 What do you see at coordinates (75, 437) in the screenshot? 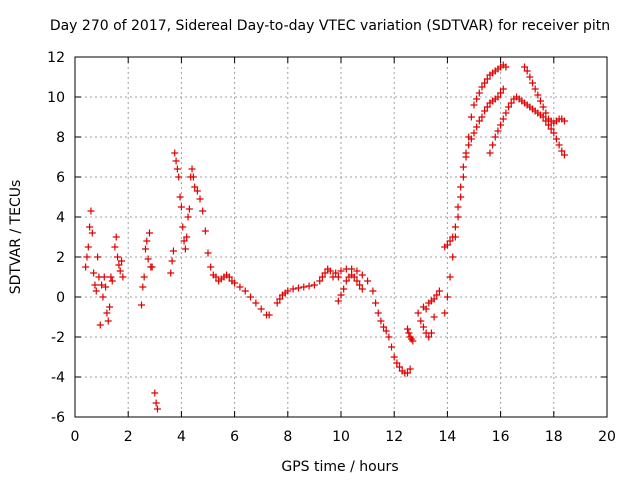
I see `x-tick-label: 0` at bounding box center [75, 437].